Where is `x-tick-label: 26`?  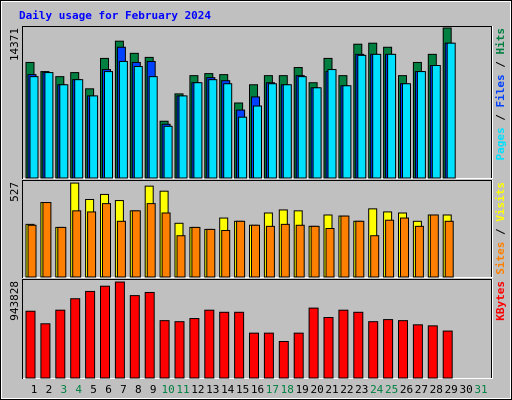
x-tick-label: 26 is located at coordinates (406, 389).